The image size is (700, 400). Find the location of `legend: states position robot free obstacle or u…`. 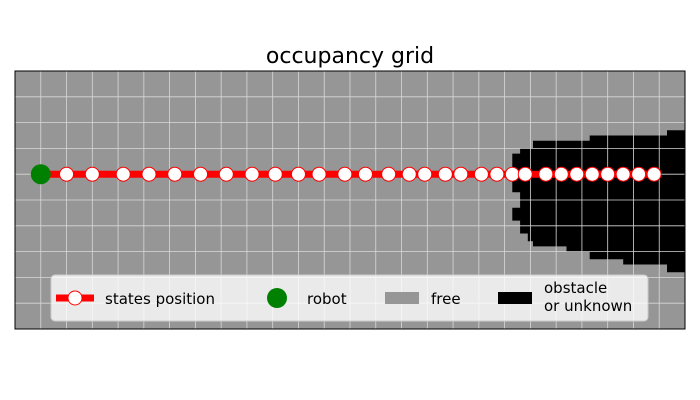

legend: states position robot free obstacle or u… is located at coordinates (349, 298).